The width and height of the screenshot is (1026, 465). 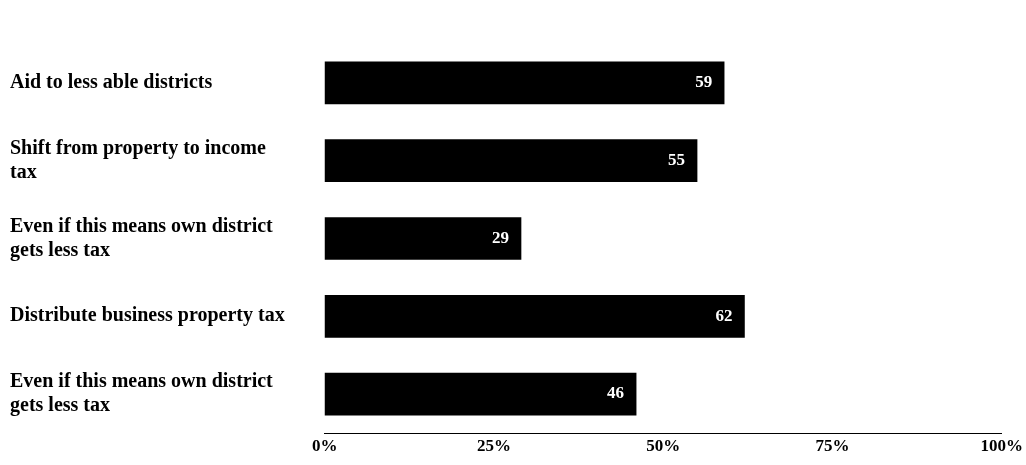 I want to click on y-tick-label: Distribute business property tax, so click(x=147, y=315).